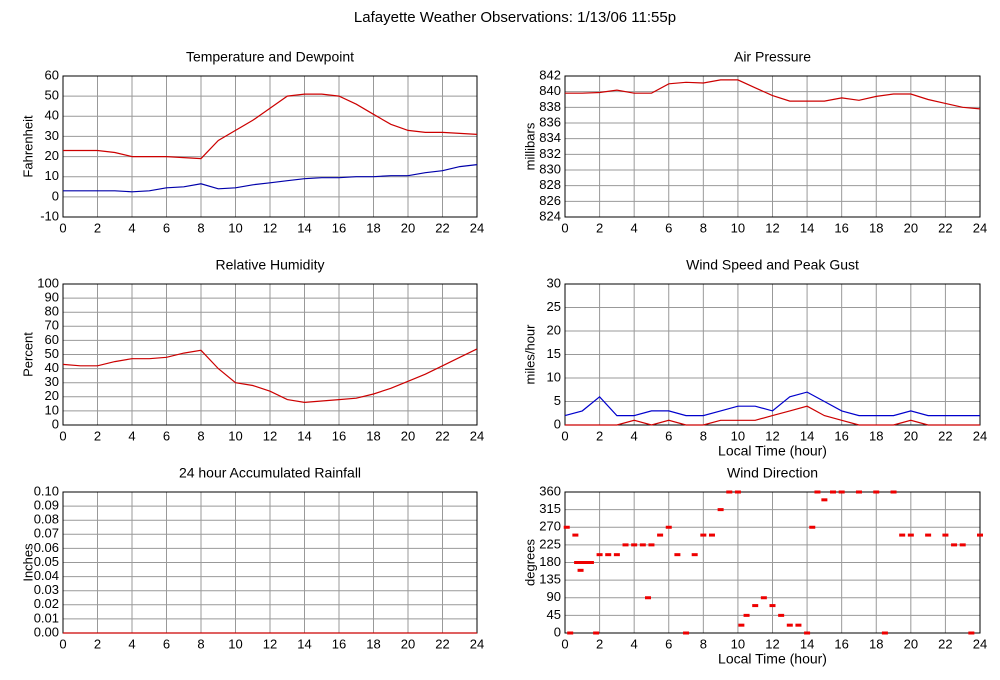 The width and height of the screenshot is (1000, 680). What do you see at coordinates (554, 282) in the screenshot?
I see `y-tick-label: 30` at bounding box center [554, 282].